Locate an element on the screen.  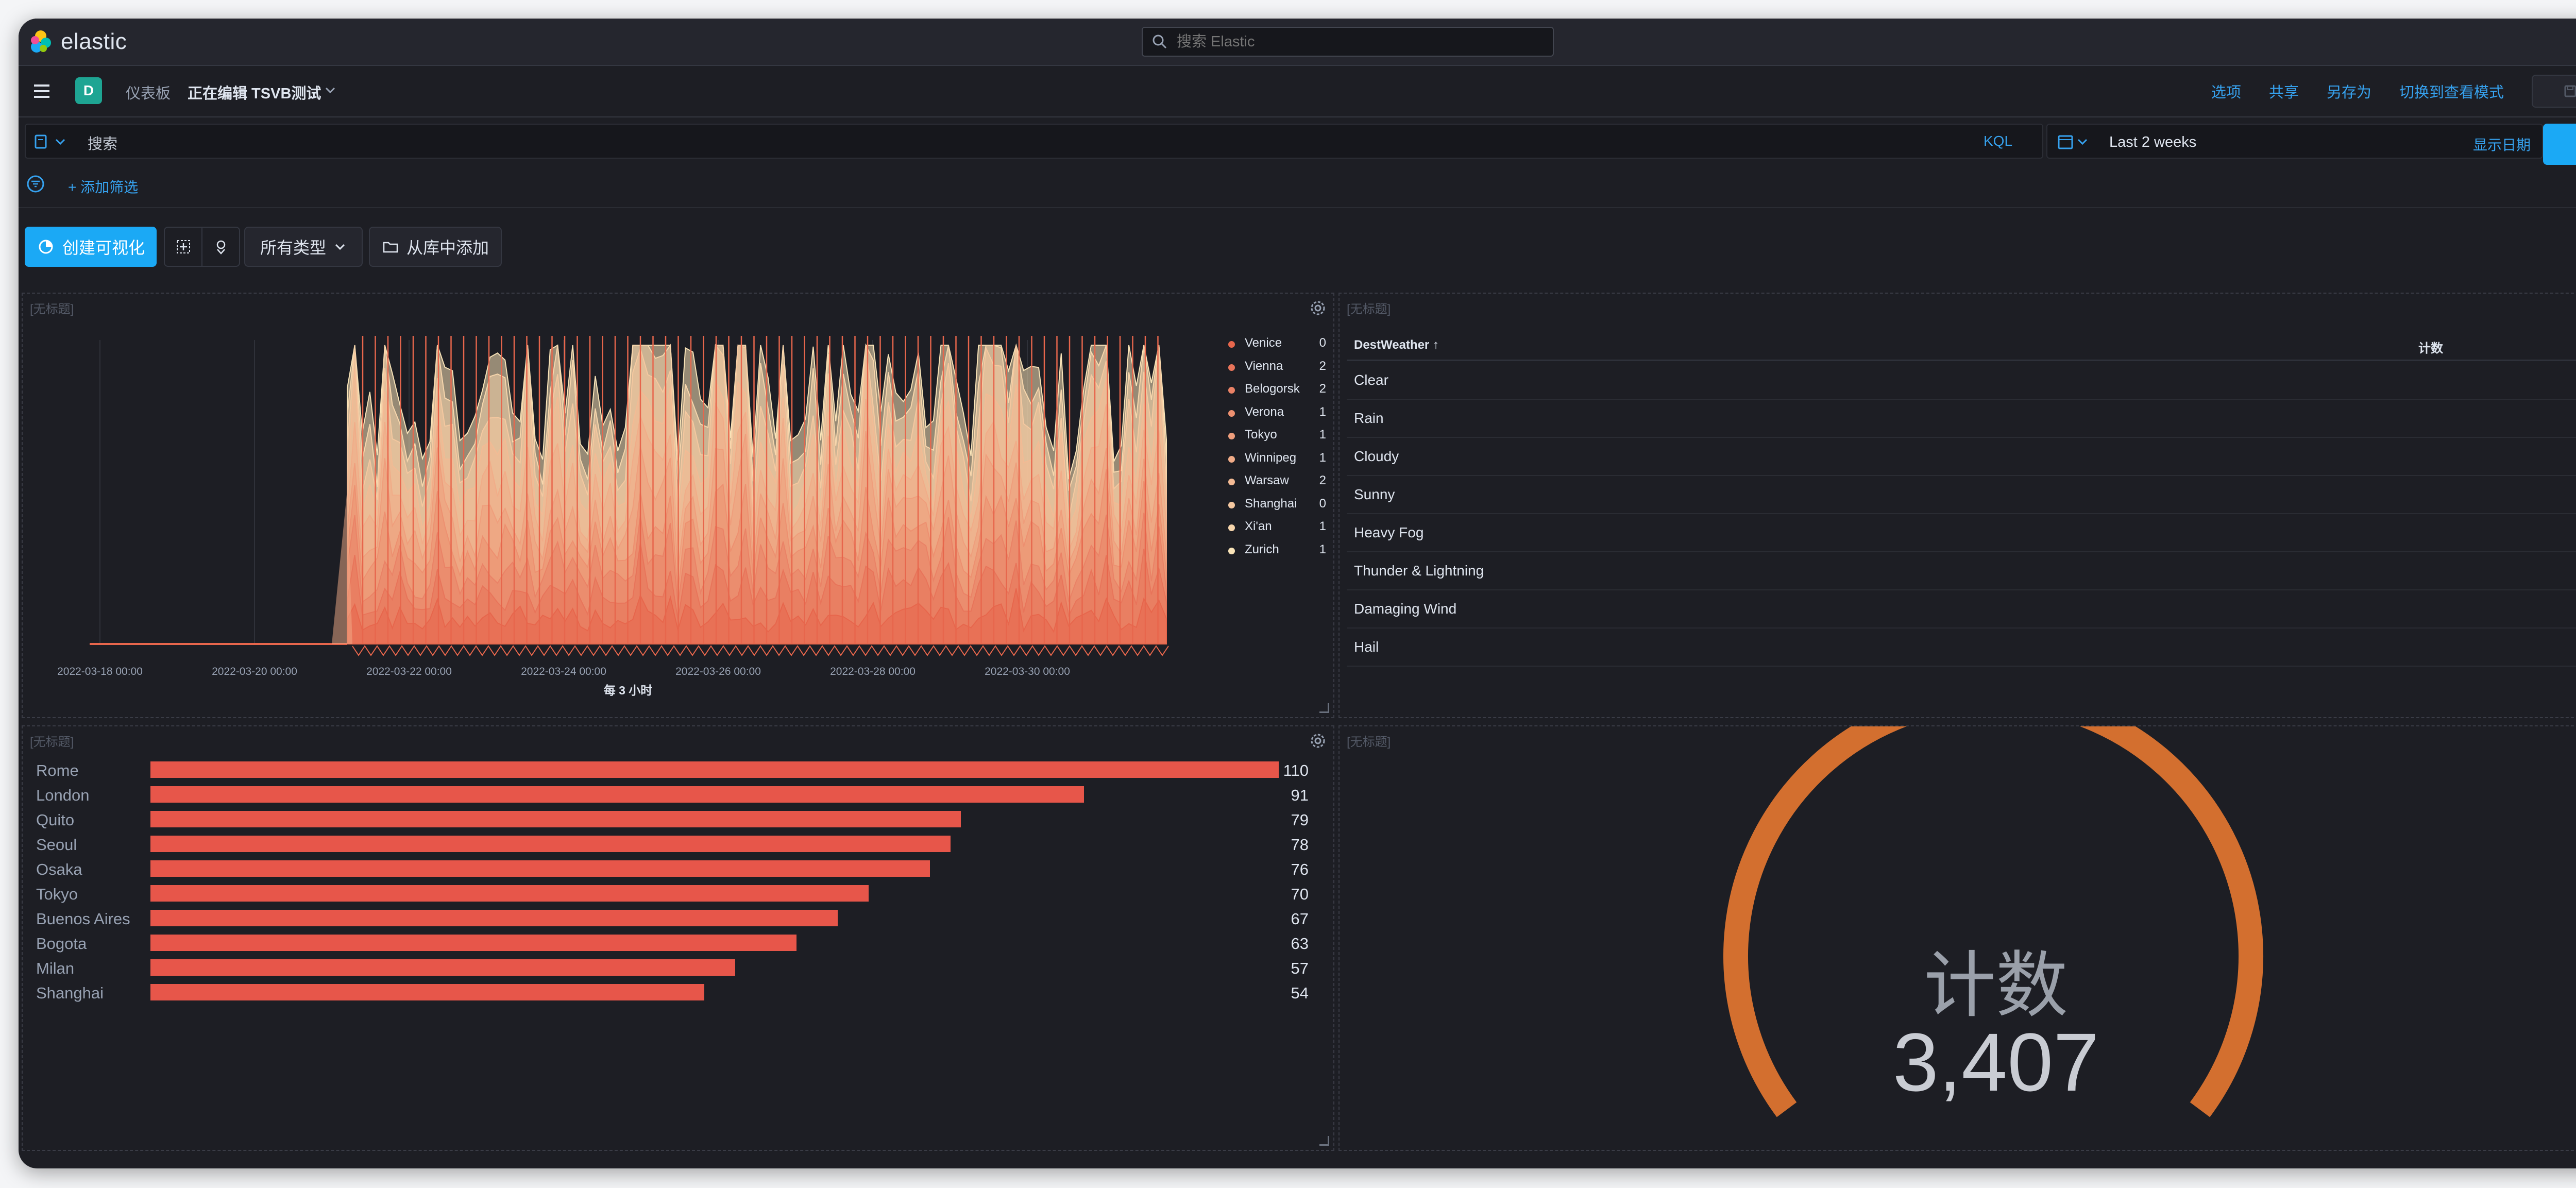
legend-item: Xi'an 1 is located at coordinates (1277, 530).